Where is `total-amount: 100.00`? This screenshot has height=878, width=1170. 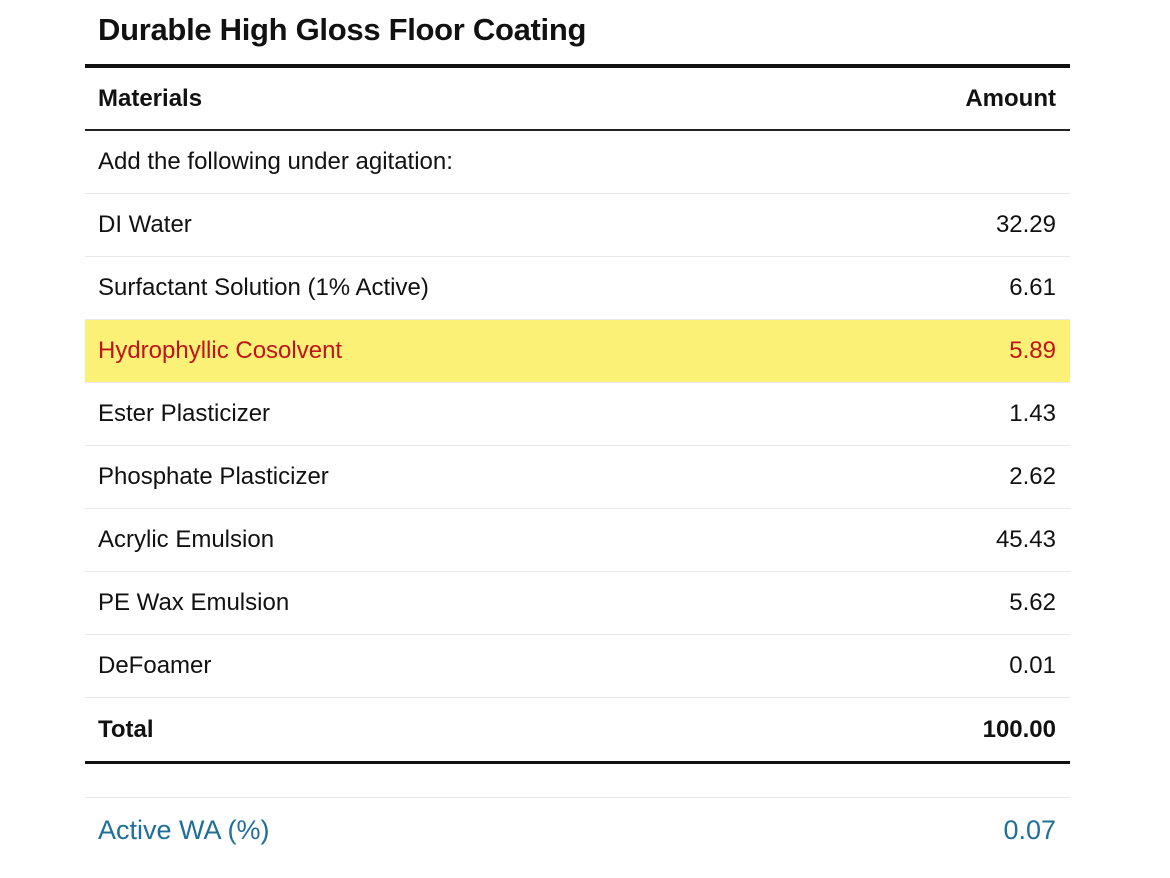 total-amount: 100.00 is located at coordinates (1019, 729).